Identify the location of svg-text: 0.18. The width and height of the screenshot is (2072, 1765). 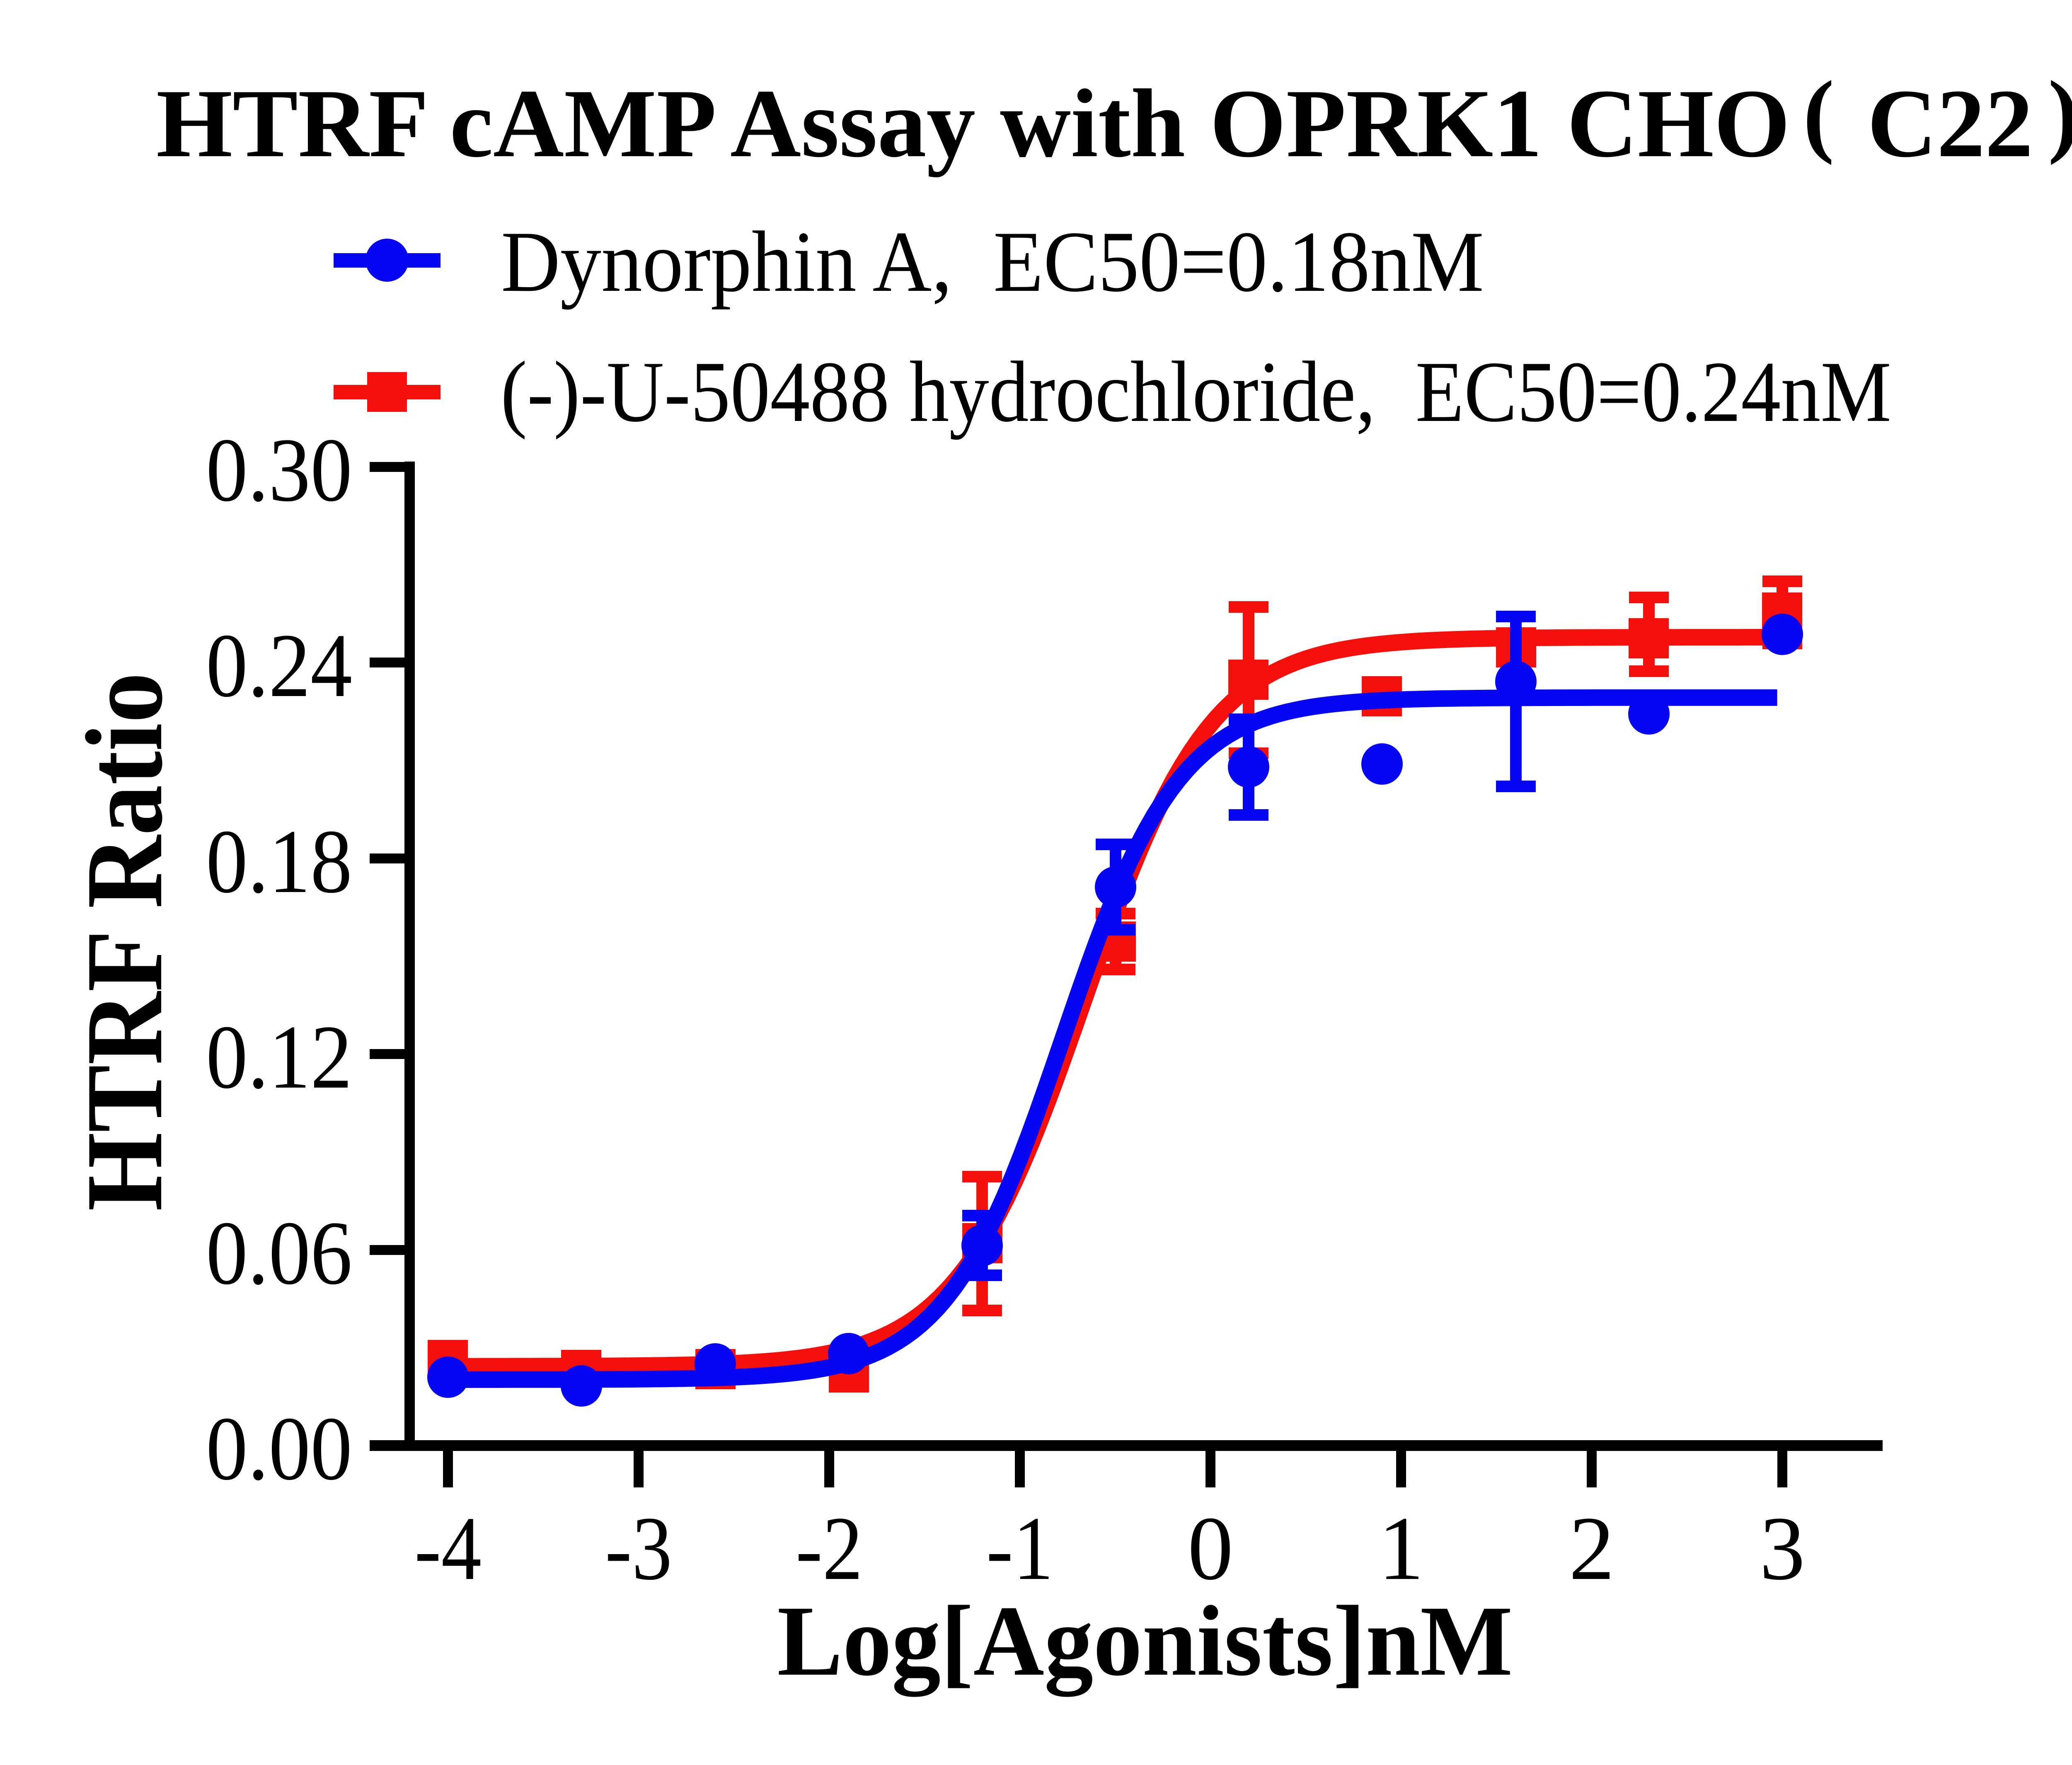
(279, 861).